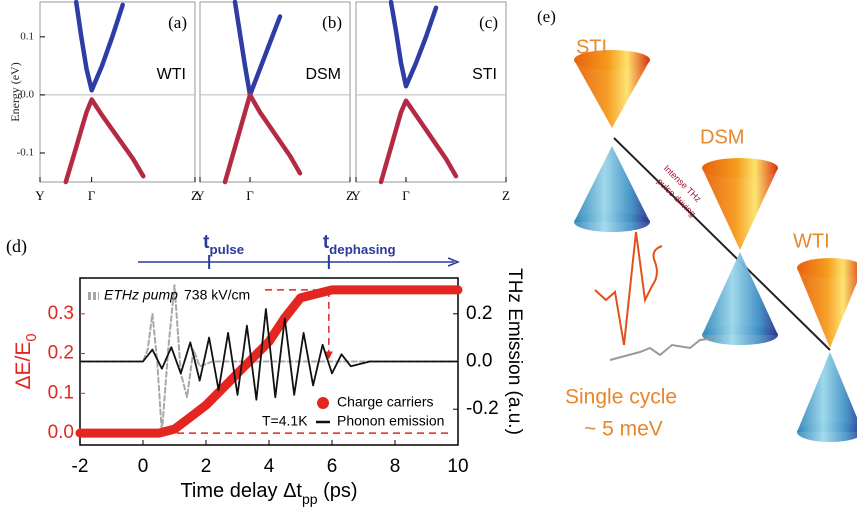 This screenshot has height=508, width=857. I want to click on panel-label: (a), so click(177, 22).